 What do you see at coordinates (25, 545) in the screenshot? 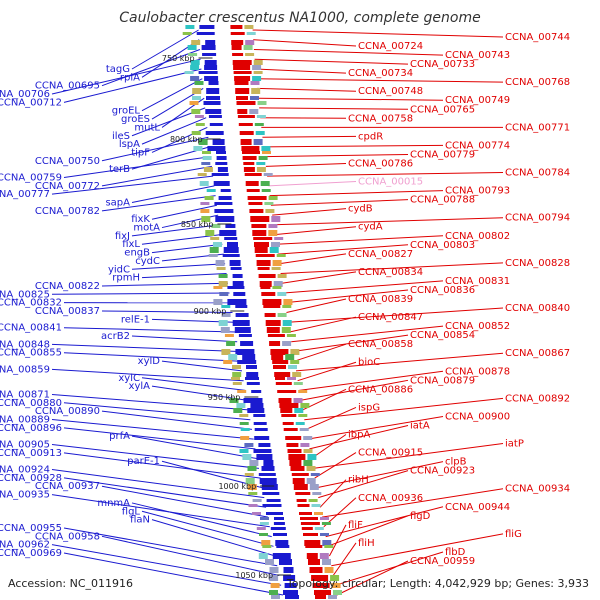
I see `gene-label-left: CCNA_00962` at bounding box center [25, 545].